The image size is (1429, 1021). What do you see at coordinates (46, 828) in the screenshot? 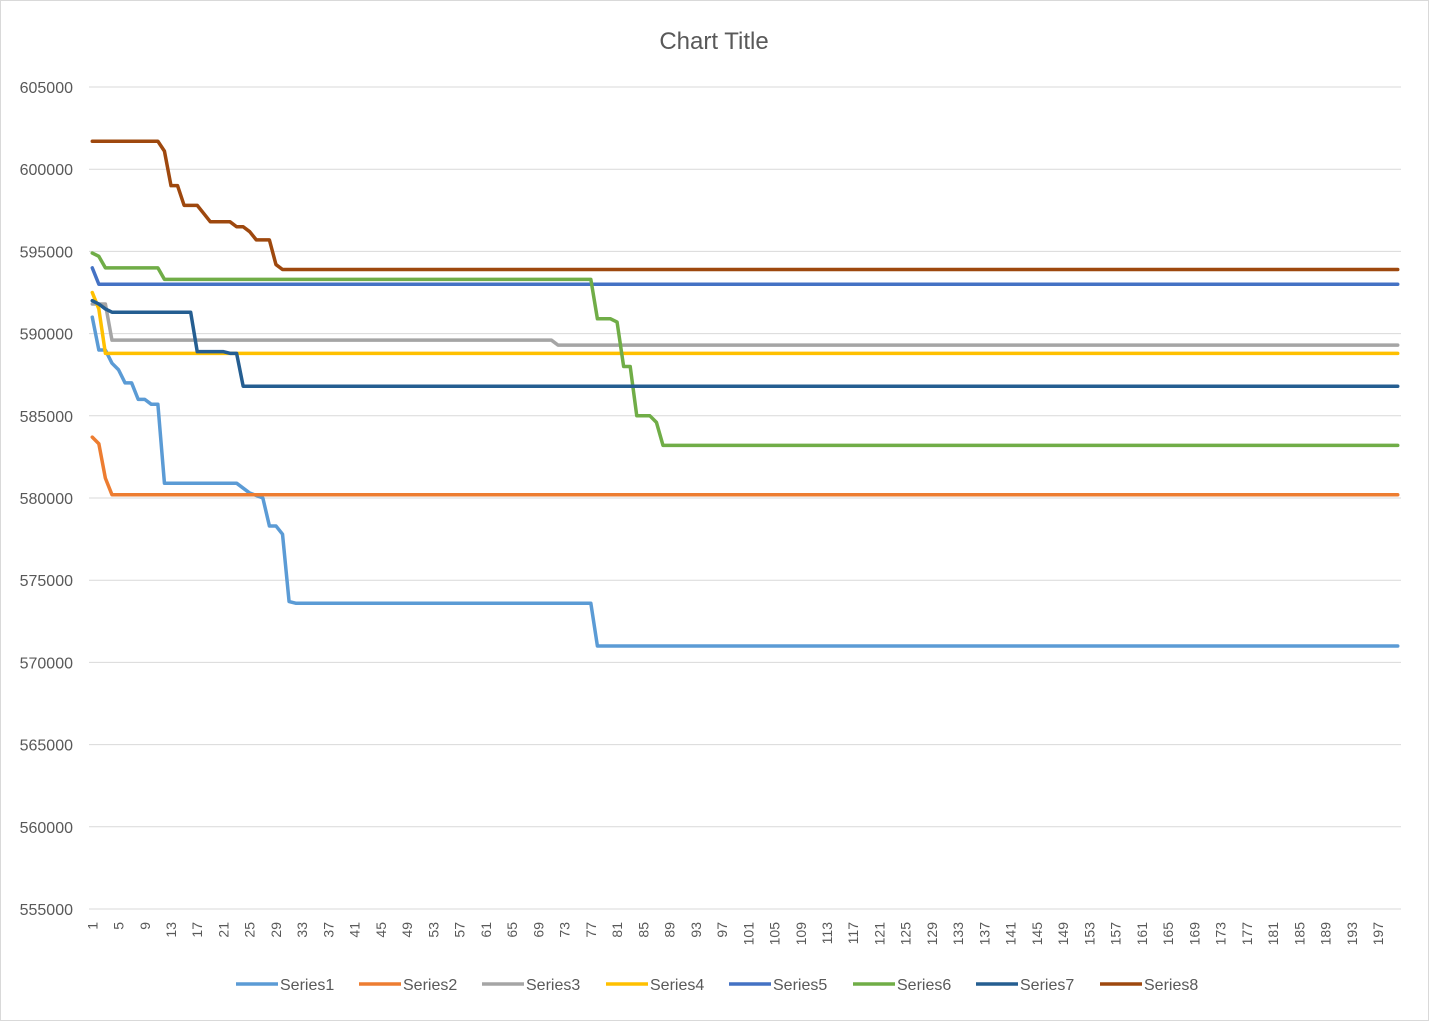
I see `y-tick-label: 560000` at bounding box center [46, 828].